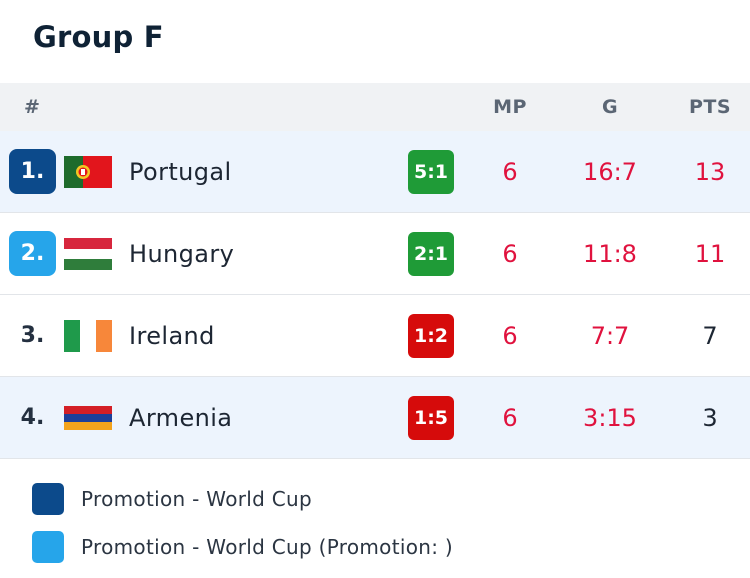  Describe the element at coordinates (375, 336) in the screenshot. I see `table-row: 3. Ireland 1:2 6 7:7 7` at that location.